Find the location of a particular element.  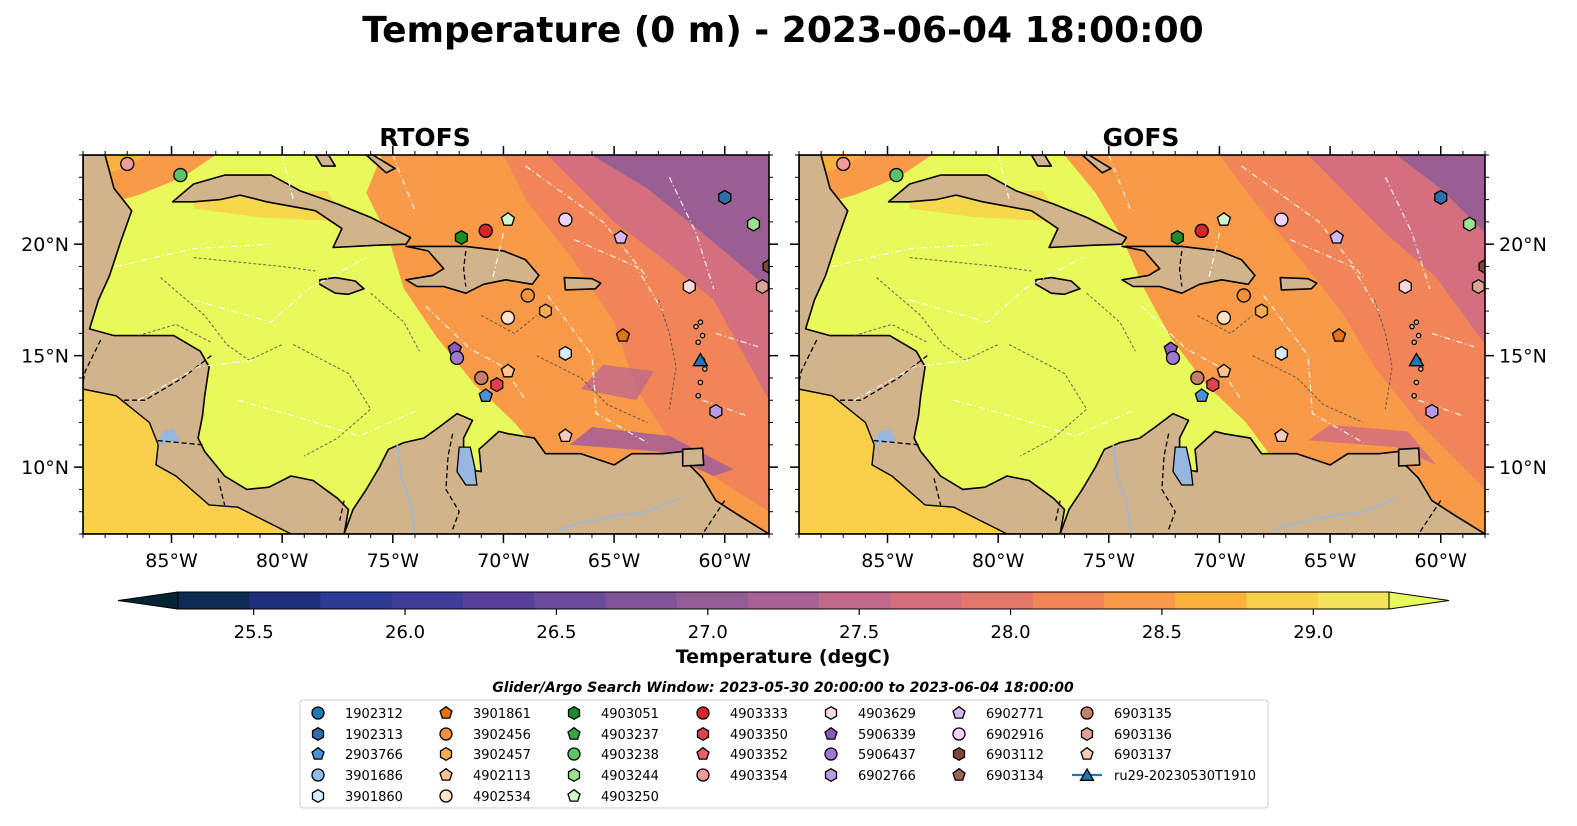

platform-marker-ru29-20230530T1910 is located at coordinates (700, 359).